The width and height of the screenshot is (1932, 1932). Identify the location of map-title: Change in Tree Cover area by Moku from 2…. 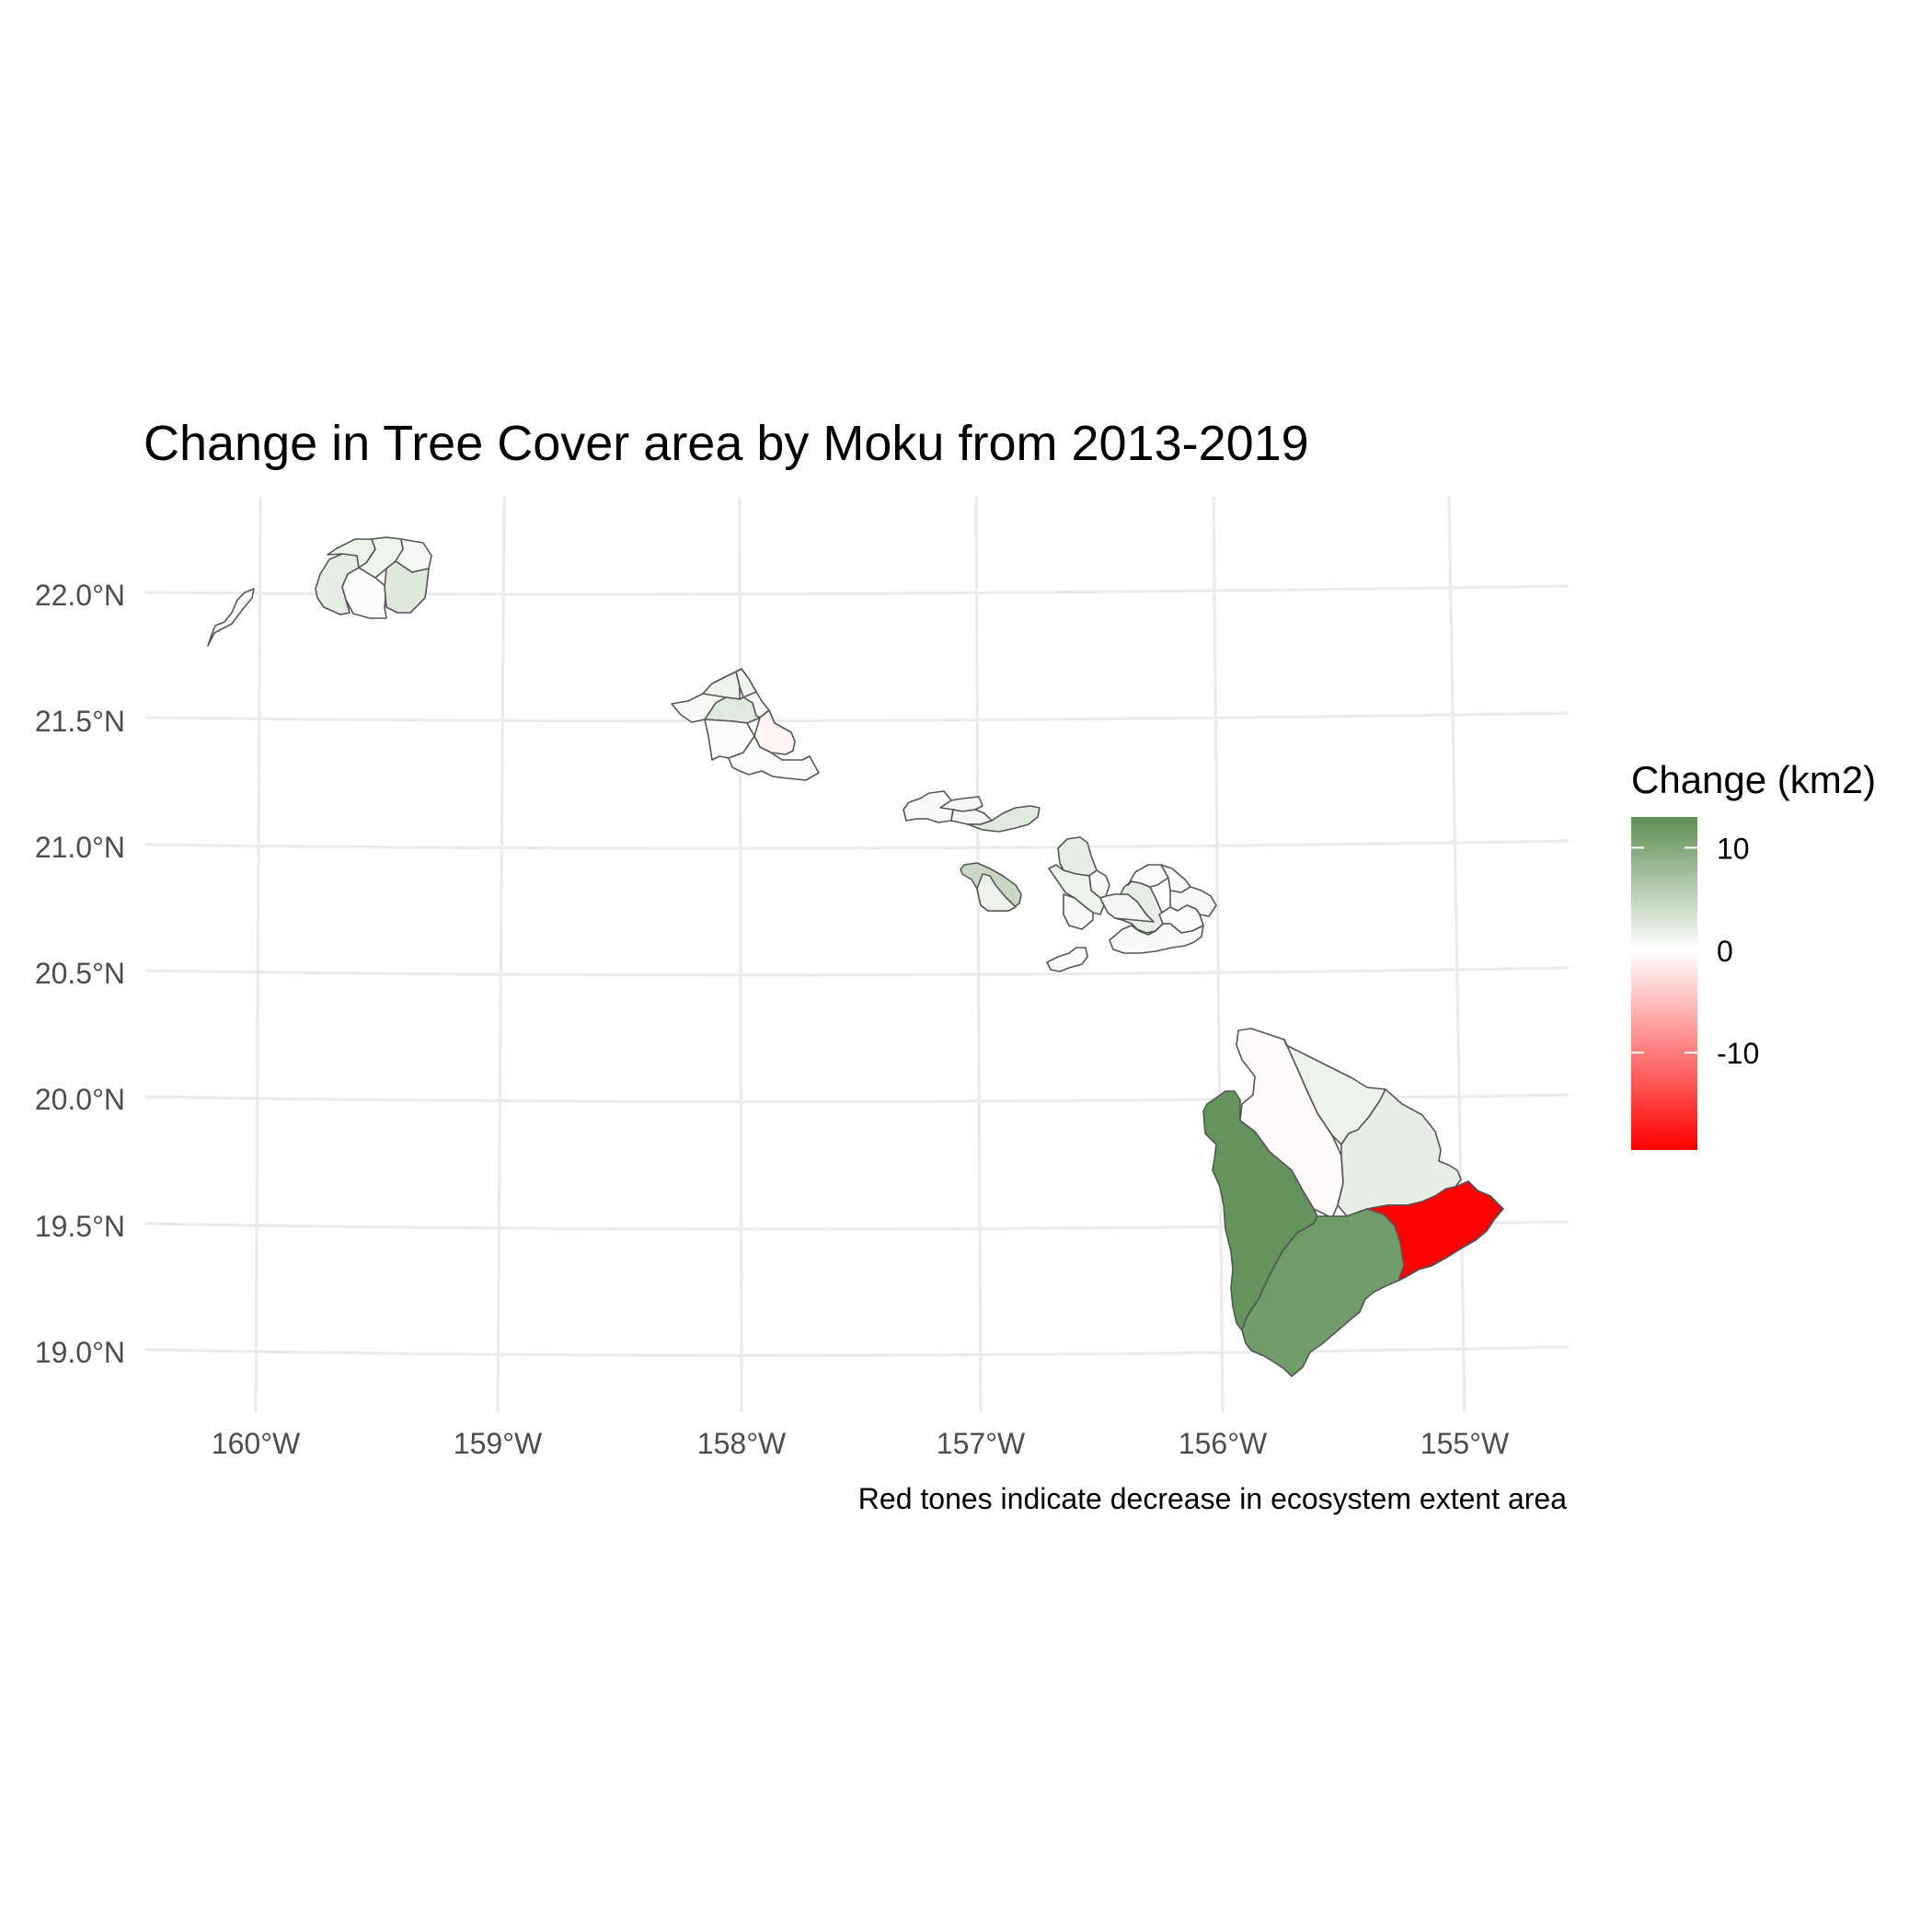
(726, 443).